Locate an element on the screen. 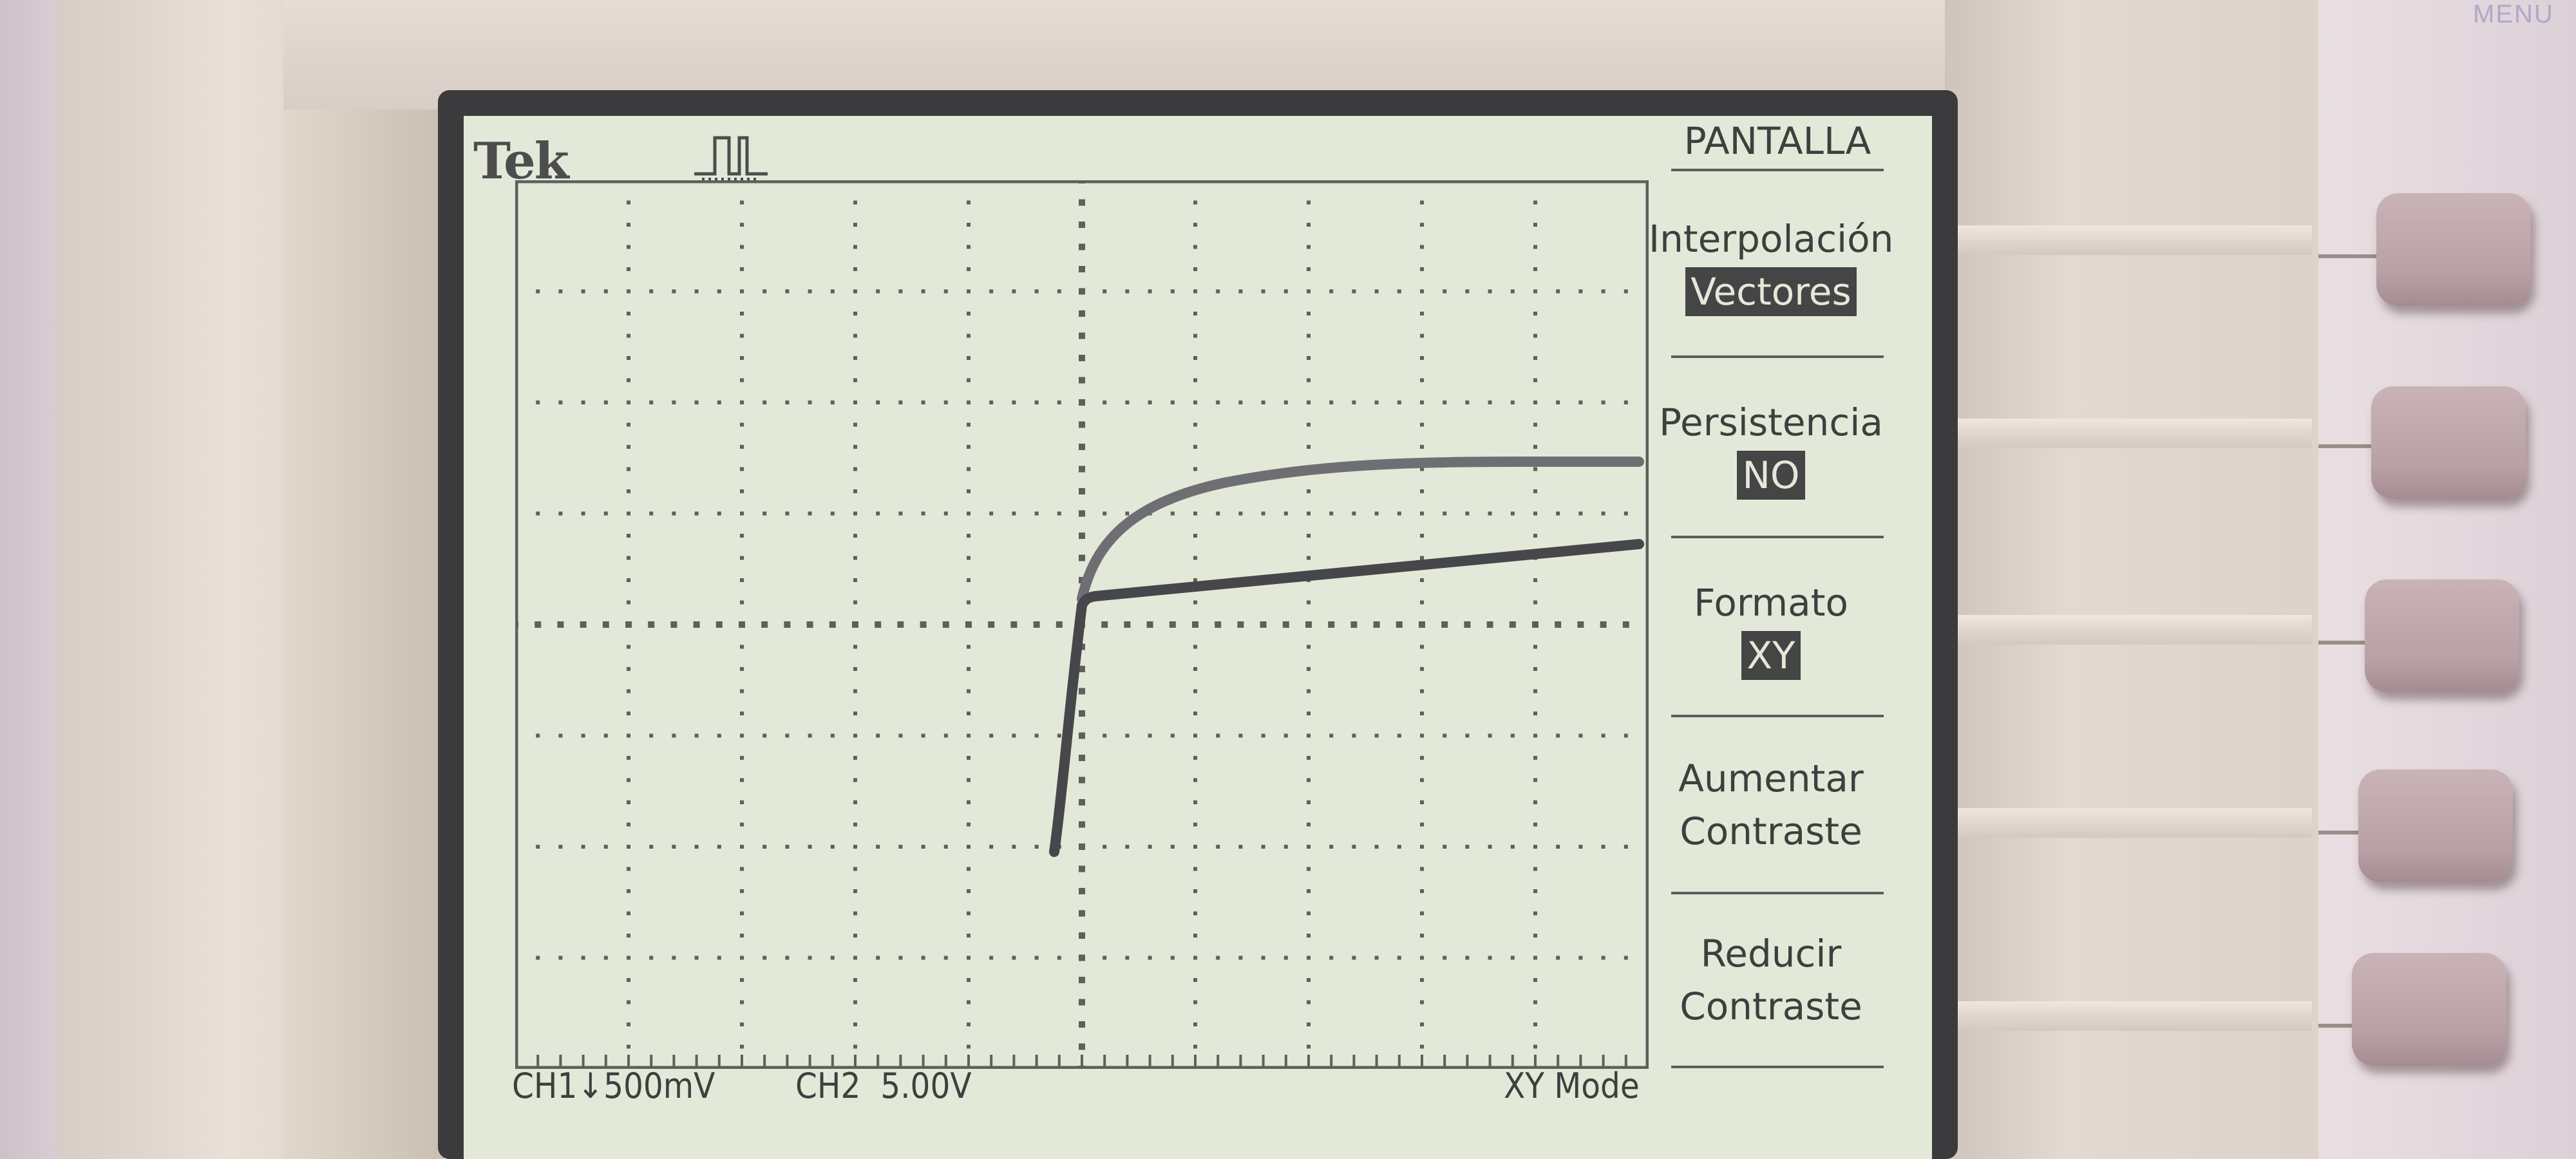 This screenshot has height=1159, width=2576. menu-title: PANTALLA is located at coordinates (1777, 141).